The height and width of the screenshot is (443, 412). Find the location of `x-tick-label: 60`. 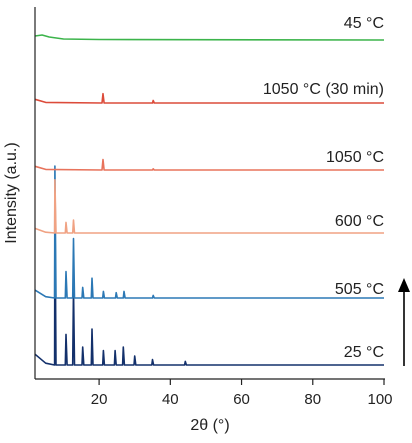

x-tick-label: 60 is located at coordinates (241, 399).